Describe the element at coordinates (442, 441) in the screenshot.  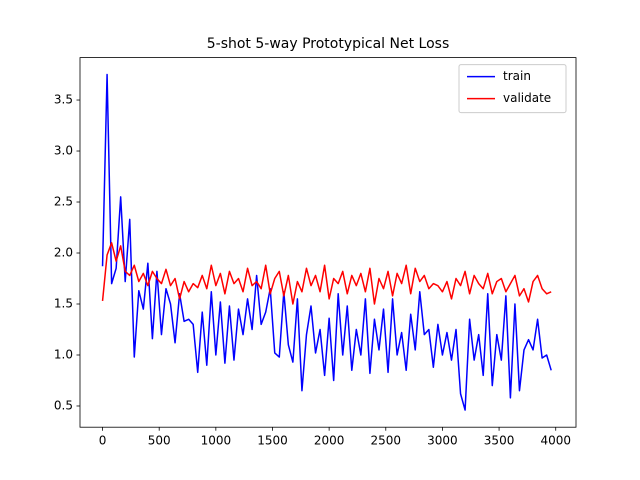
I see `x-tick-label: 3000` at that location.